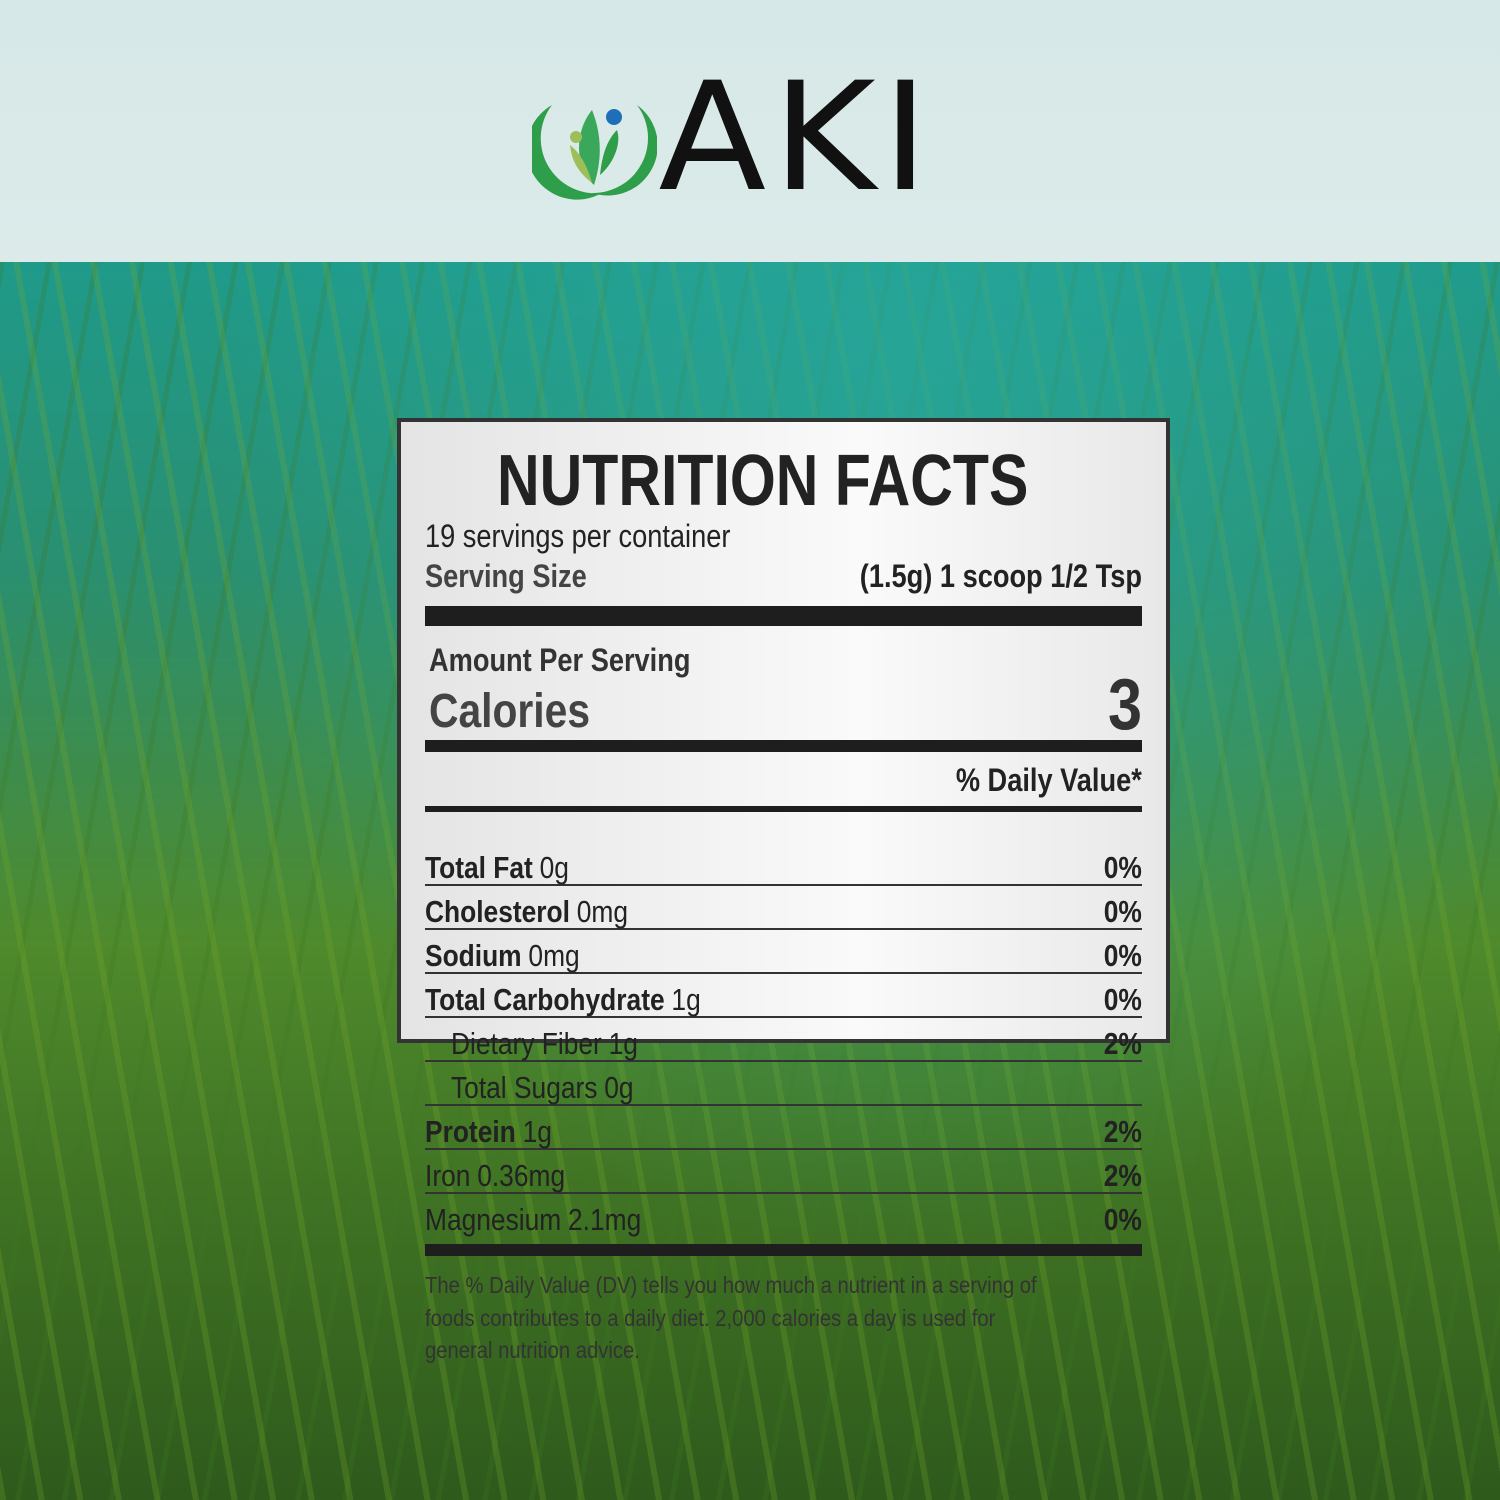  What do you see at coordinates (526, 1043) in the screenshot?
I see `nutrient-label: Dietary Fiber` at bounding box center [526, 1043].